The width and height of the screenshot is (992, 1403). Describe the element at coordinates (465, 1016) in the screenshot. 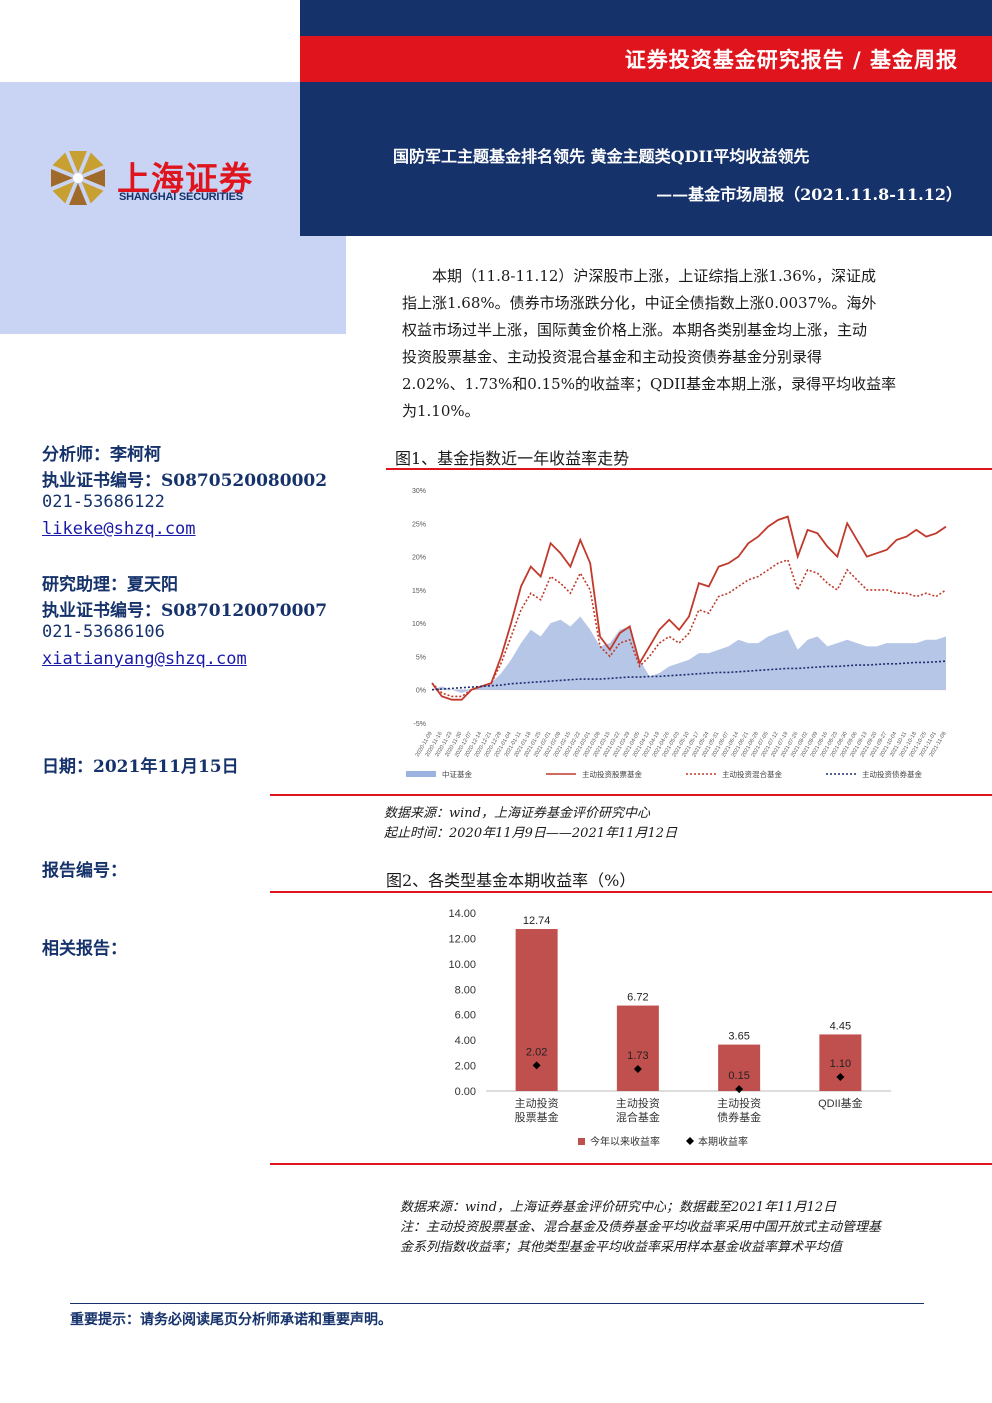

I see `y-tick-label: 6.00` at that location.